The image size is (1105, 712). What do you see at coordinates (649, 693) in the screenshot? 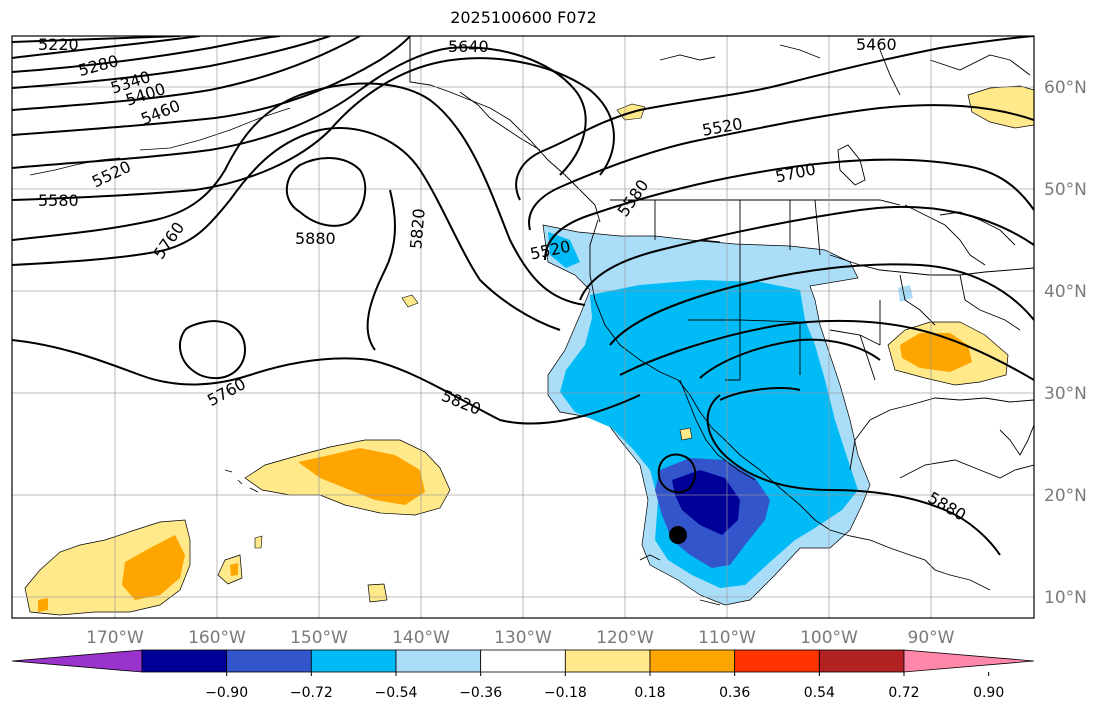
I see `colorbar-tick-label: 0.18` at bounding box center [649, 693].